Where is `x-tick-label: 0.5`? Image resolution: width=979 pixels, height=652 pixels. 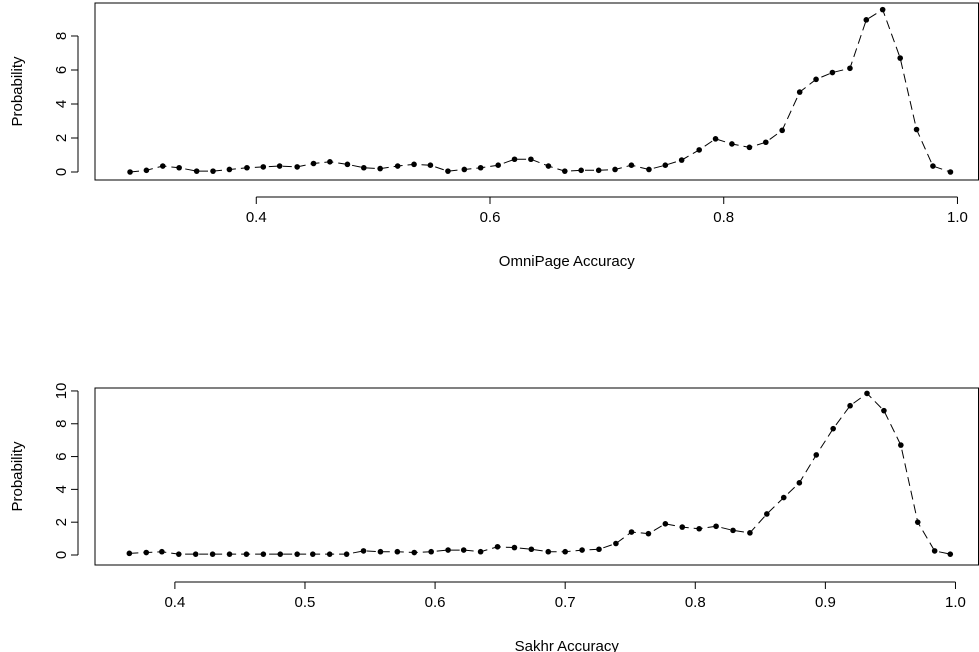
x-tick-label: 0.5 is located at coordinates (305, 602).